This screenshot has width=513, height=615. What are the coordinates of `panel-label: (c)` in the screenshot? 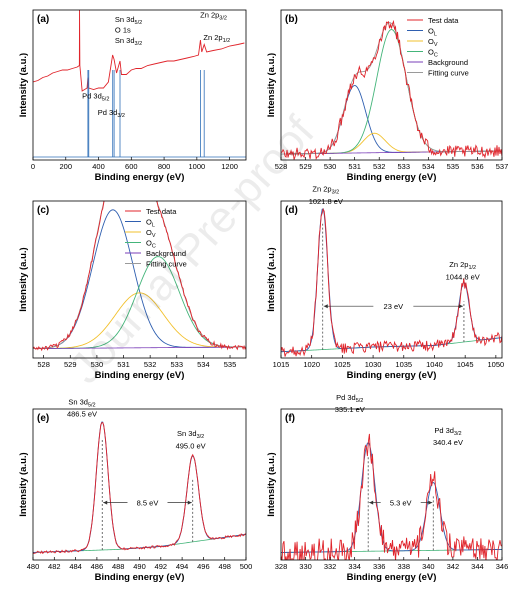 It's located at (43, 210).